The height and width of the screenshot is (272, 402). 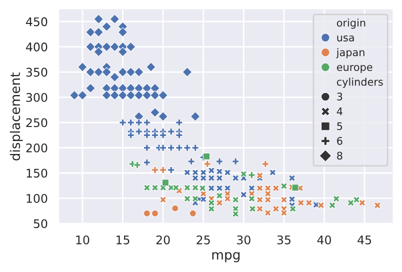 I want to click on legend-label: 6, so click(x=339, y=140).